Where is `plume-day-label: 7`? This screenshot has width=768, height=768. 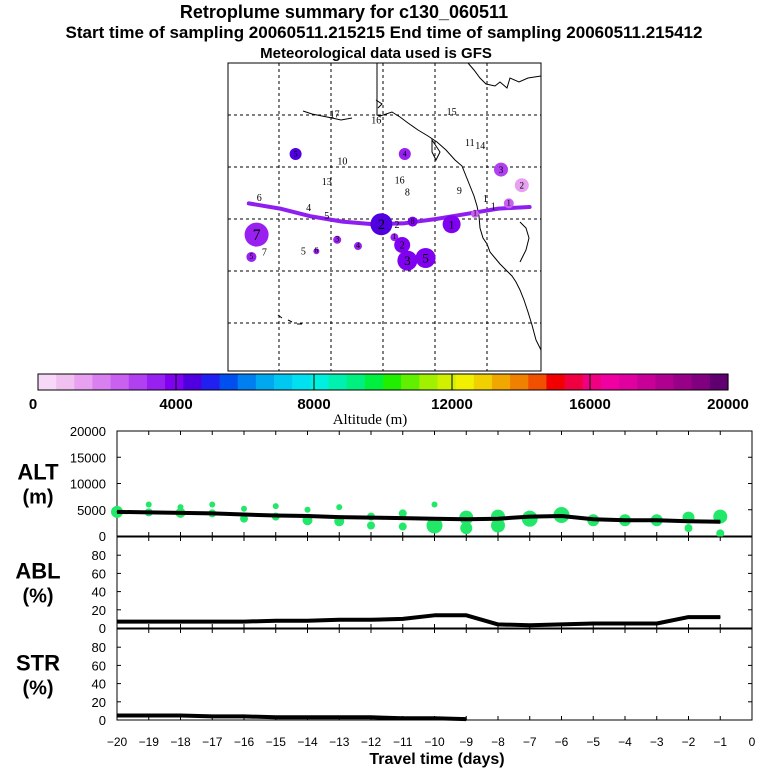 plume-day-label: 7 is located at coordinates (264, 252).